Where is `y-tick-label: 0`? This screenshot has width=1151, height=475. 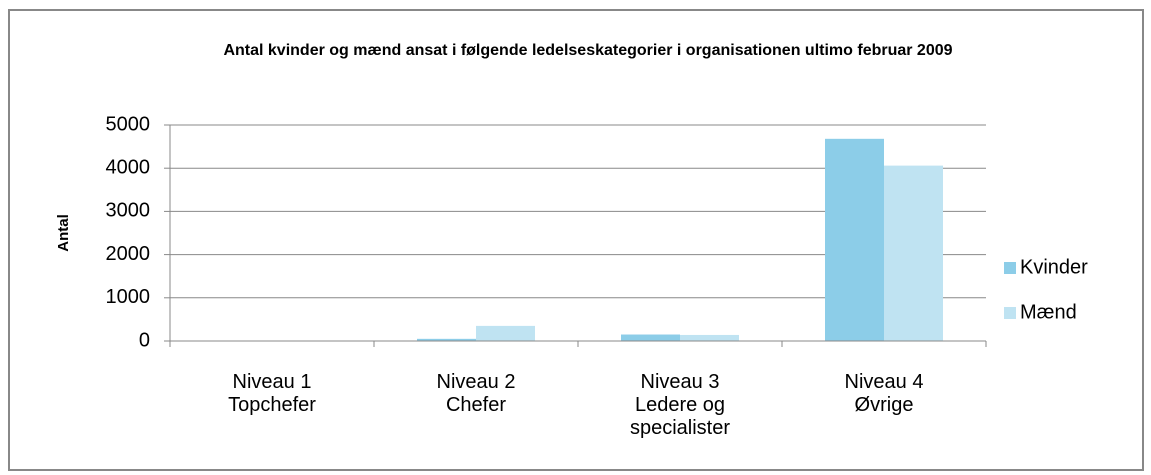
y-tick-label: 0 is located at coordinates (144, 340).